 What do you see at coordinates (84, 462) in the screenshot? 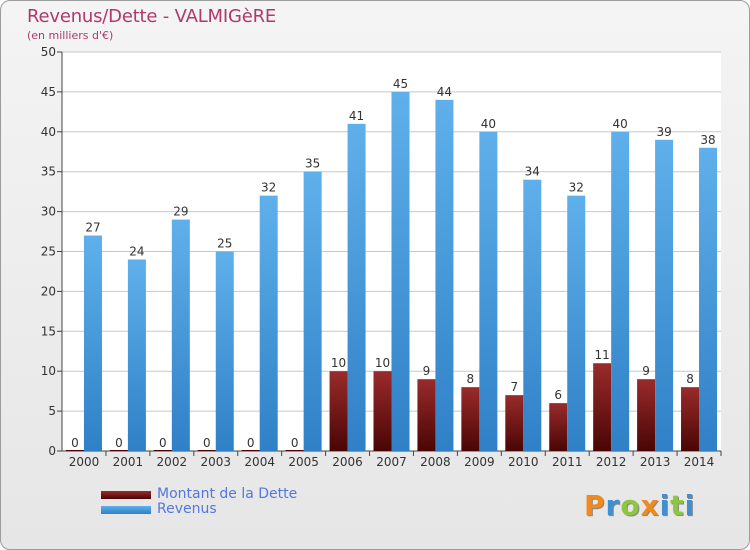
I see `x-tick-label: 2000` at bounding box center [84, 462].